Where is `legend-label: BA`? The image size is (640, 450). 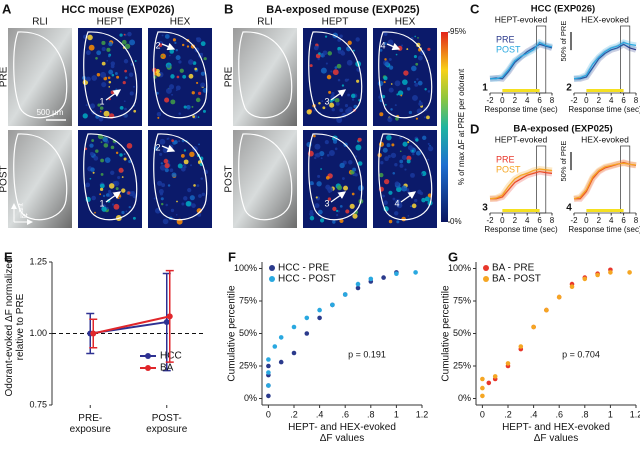 legend-label: BA is located at coordinates (167, 368).